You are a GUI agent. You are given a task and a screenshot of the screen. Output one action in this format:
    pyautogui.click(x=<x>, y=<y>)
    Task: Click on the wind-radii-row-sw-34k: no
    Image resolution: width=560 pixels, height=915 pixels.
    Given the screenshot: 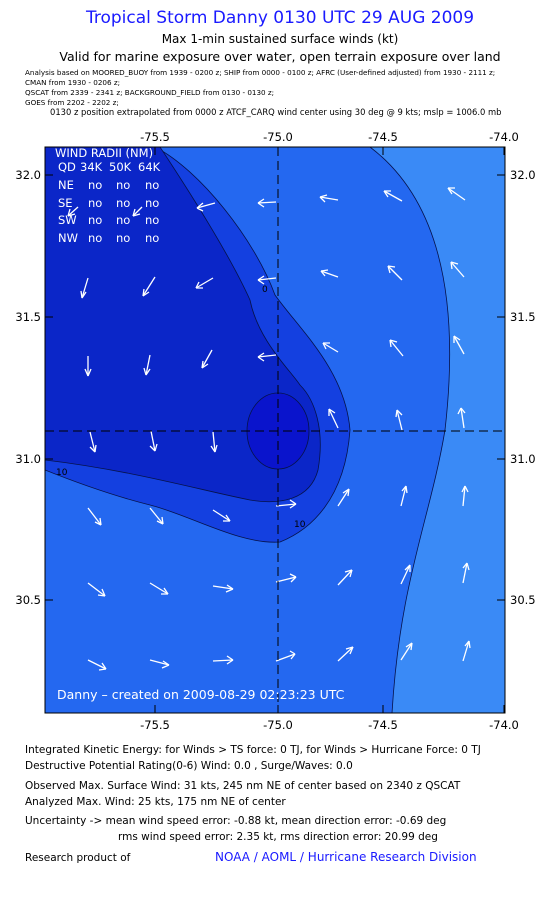 What is the action you would take?
    pyautogui.click(x=95, y=220)
    